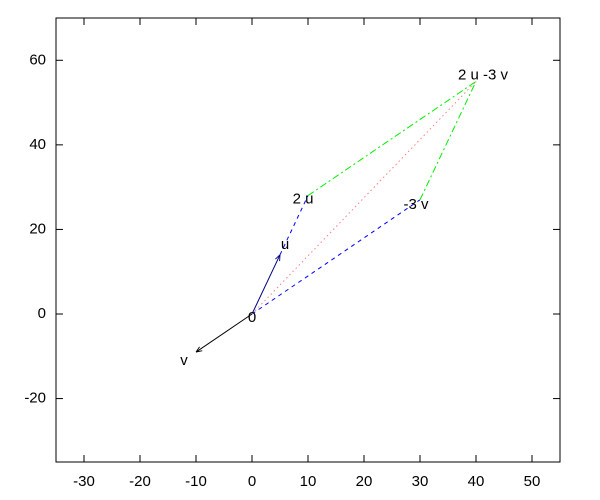 This screenshot has width=600, height=500. I want to click on point-label: u, so click(285, 244).